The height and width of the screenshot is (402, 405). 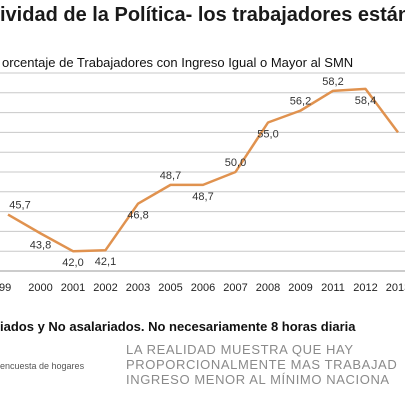 I want to click on x-tick-label: 2012, so click(x=365, y=288).